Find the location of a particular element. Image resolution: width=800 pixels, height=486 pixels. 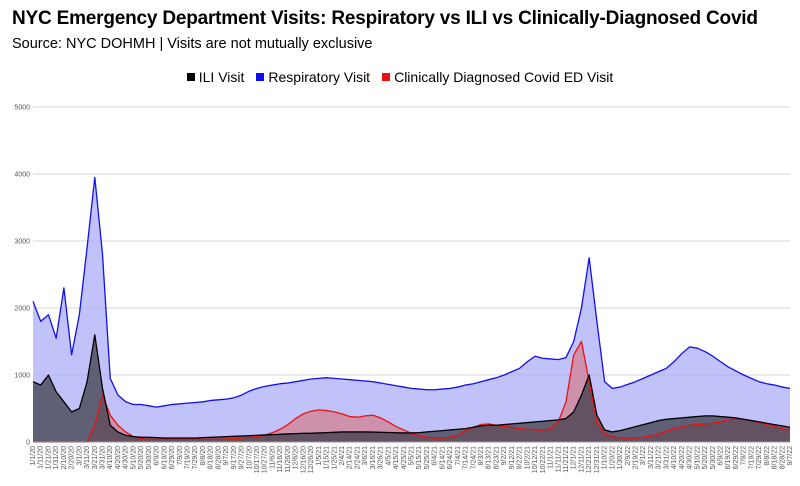

x-tick-label: 5/20/20 is located at coordinates (141, 457).